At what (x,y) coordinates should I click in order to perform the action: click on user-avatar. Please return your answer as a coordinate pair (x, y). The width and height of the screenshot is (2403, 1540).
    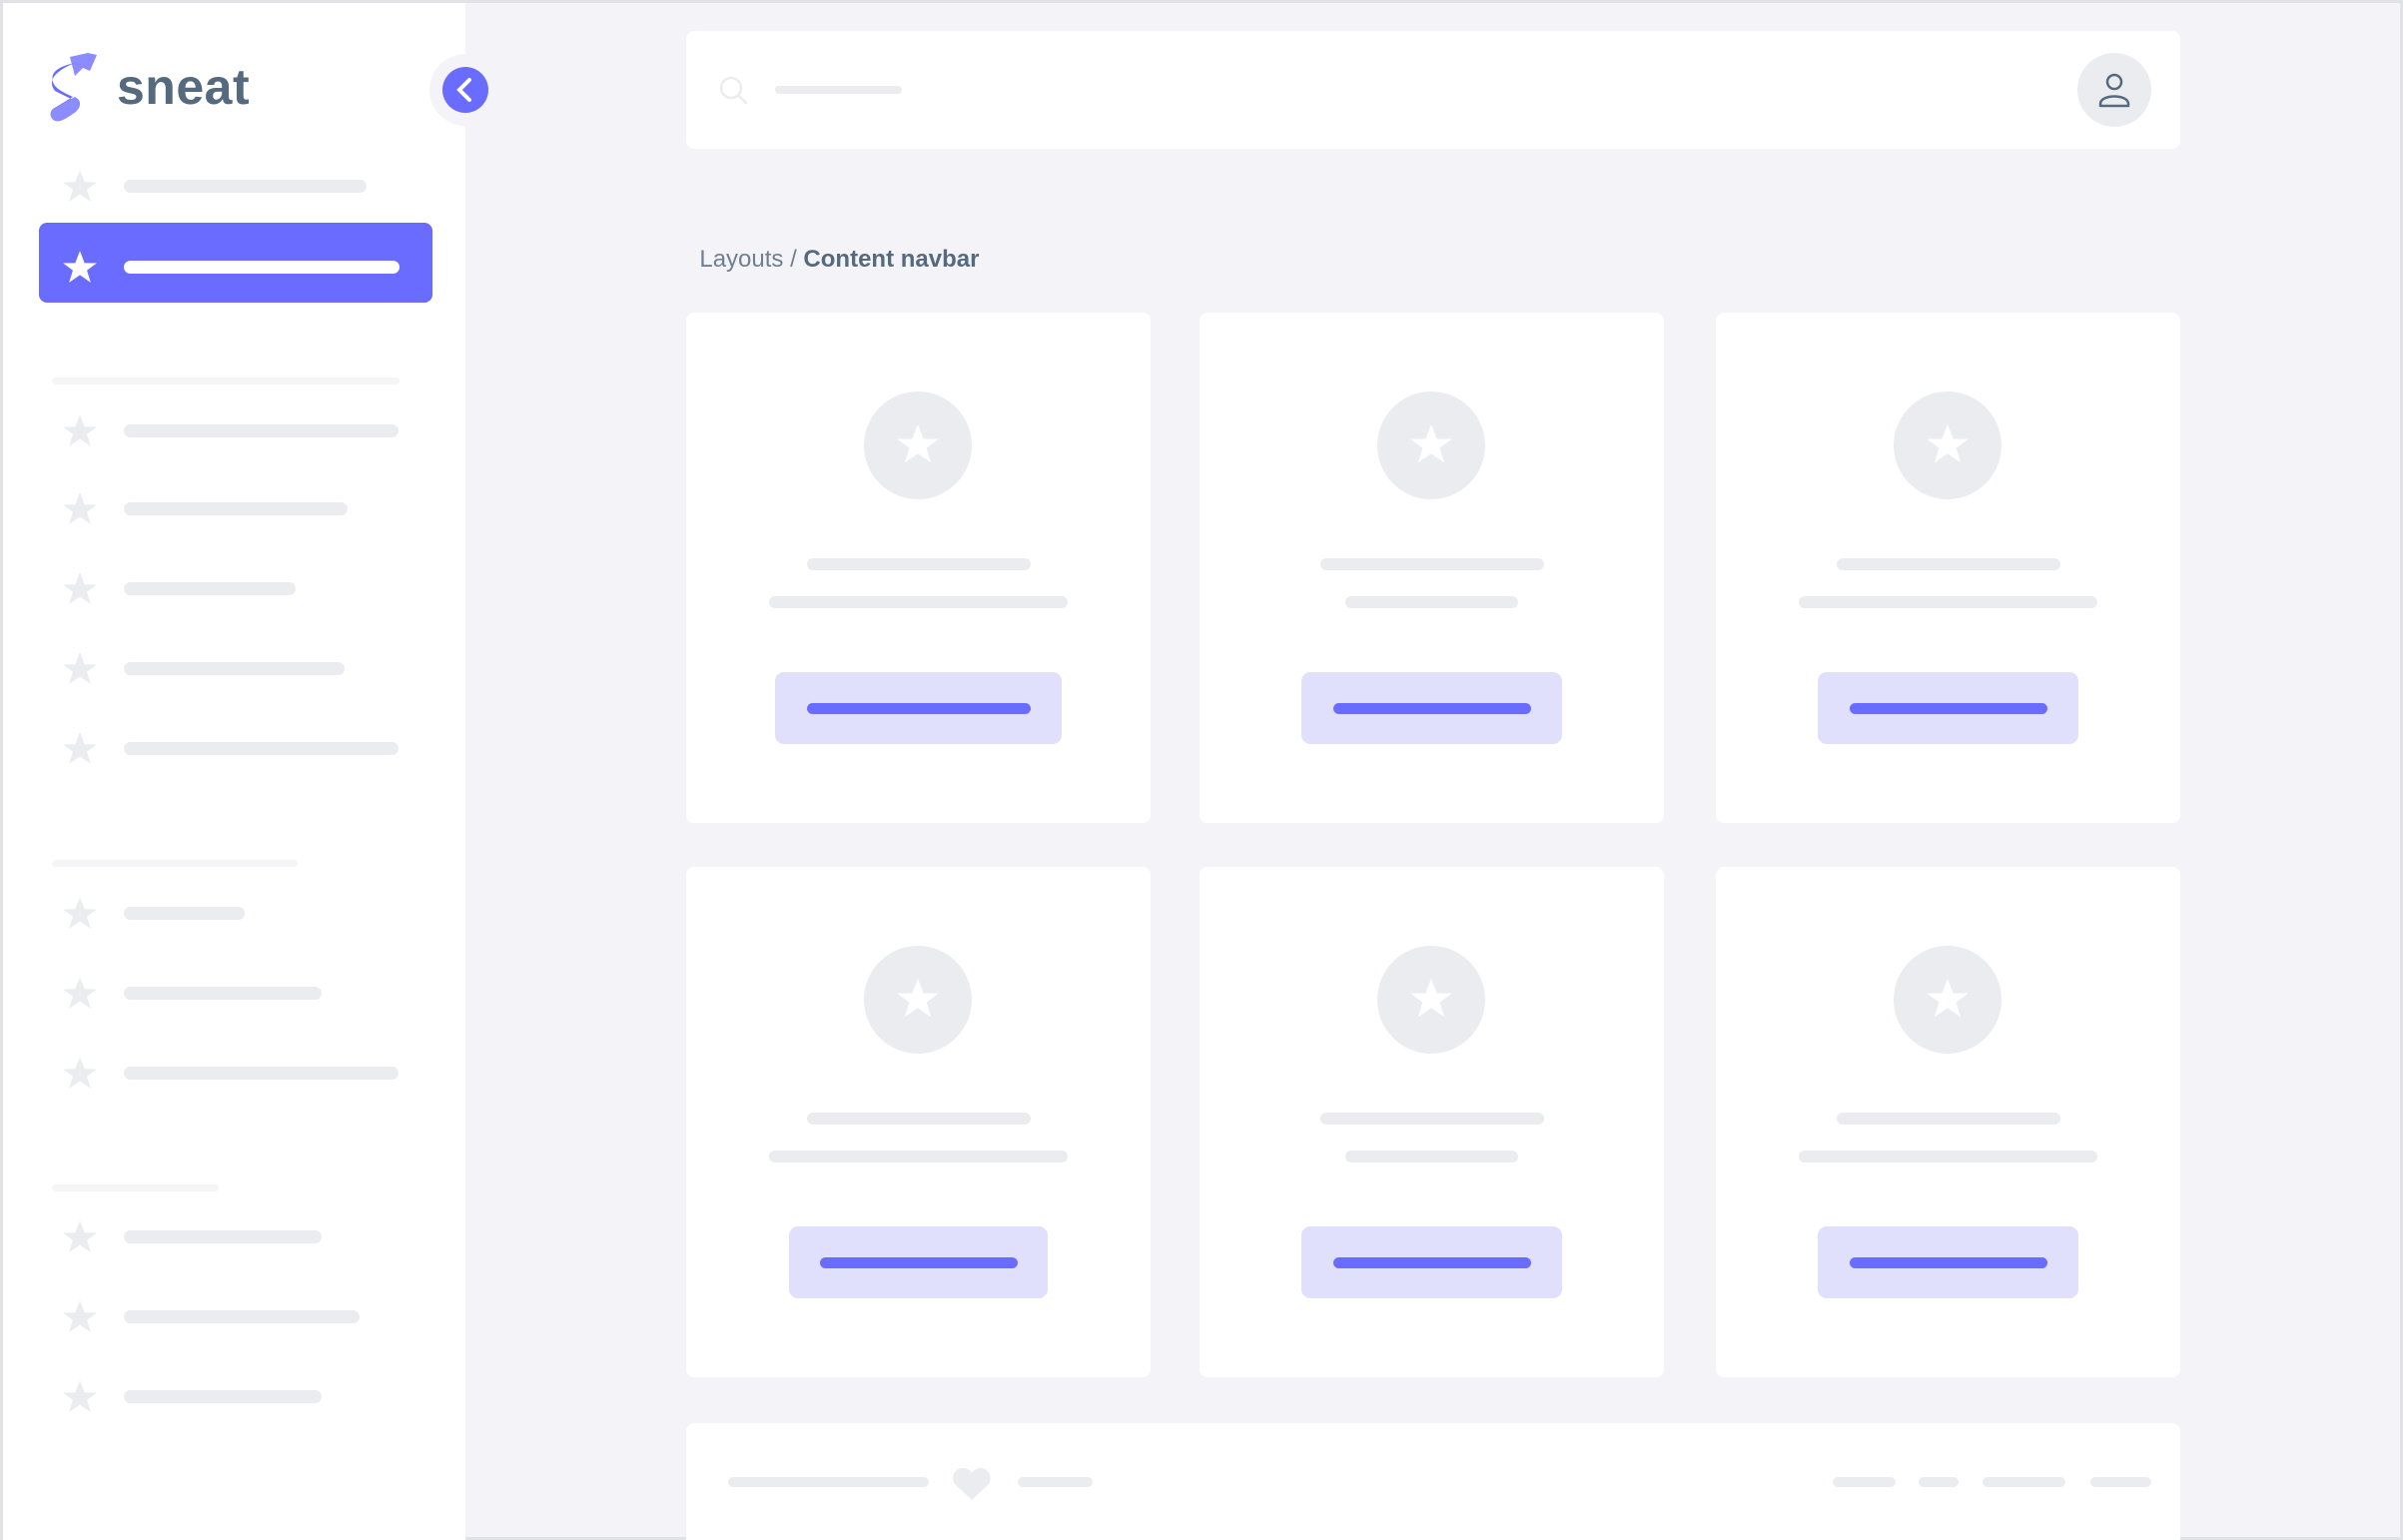
    Looking at the image, I should click on (2114, 90).